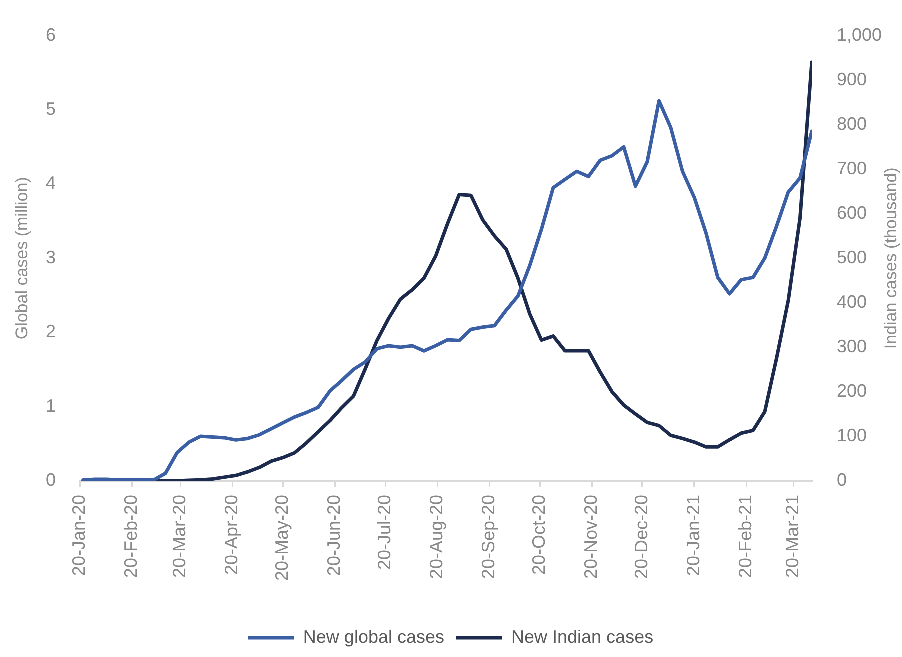 The width and height of the screenshot is (902, 657). What do you see at coordinates (852, 212) in the screenshot?
I see `y2-tick-label: 600` at bounding box center [852, 212].